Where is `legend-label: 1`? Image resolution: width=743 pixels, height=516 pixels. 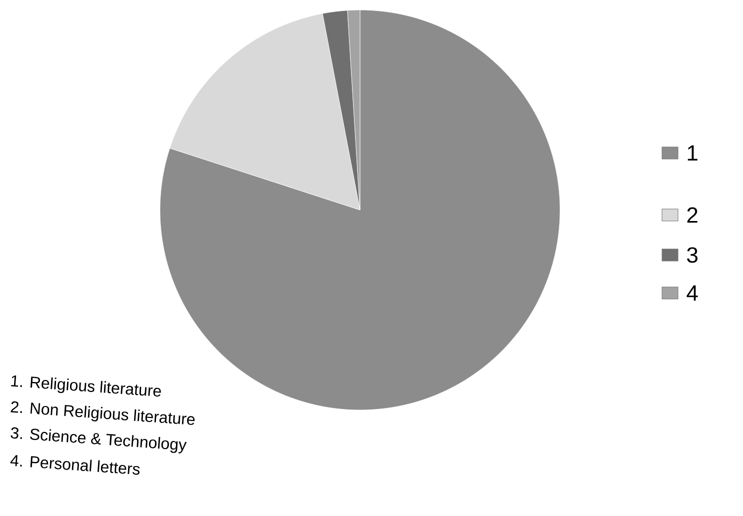
legend-label: 1 is located at coordinates (693, 153).